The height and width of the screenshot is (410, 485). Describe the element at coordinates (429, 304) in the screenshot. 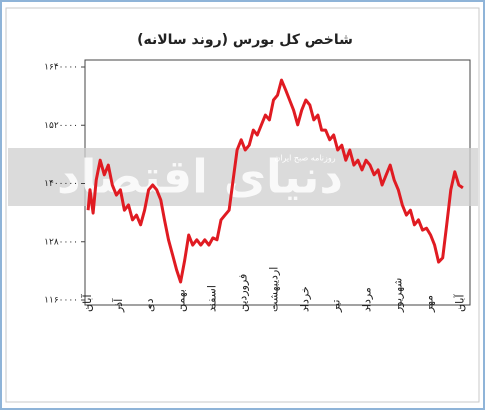

I see `x-tick-label: مهر` at that location.